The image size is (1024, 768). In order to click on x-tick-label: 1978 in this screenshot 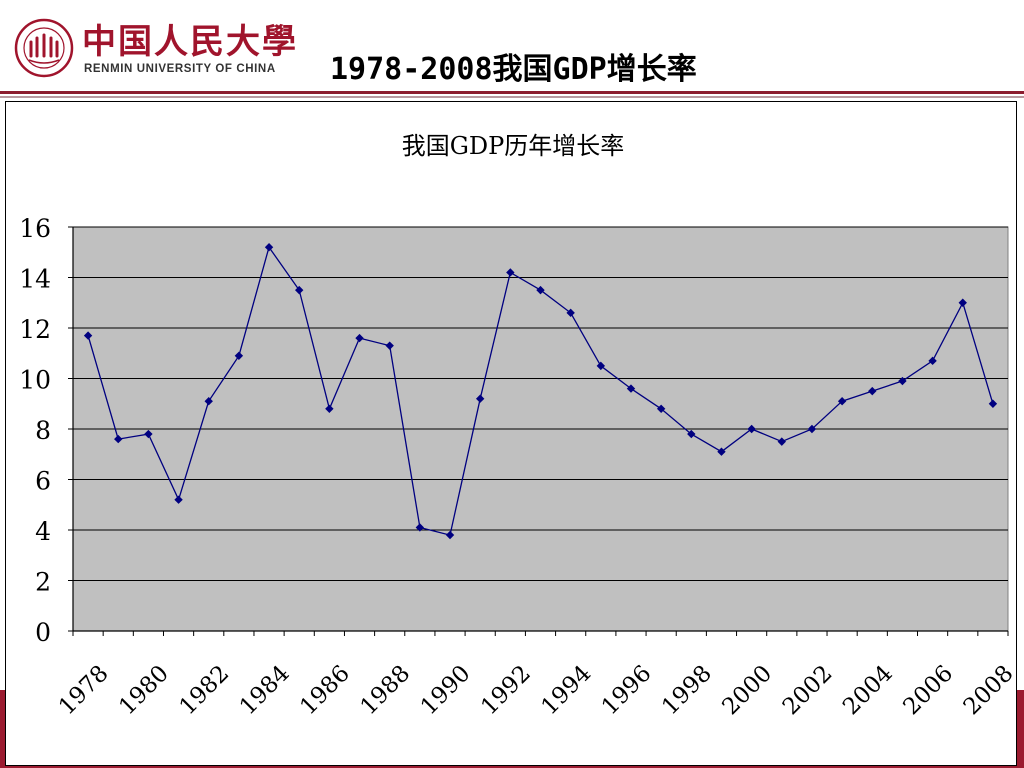, I will do `click(84, 690)`.